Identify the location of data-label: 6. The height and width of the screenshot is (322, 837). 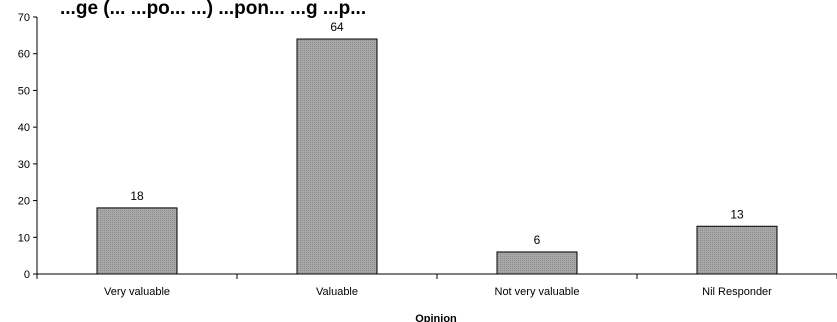
(537, 240).